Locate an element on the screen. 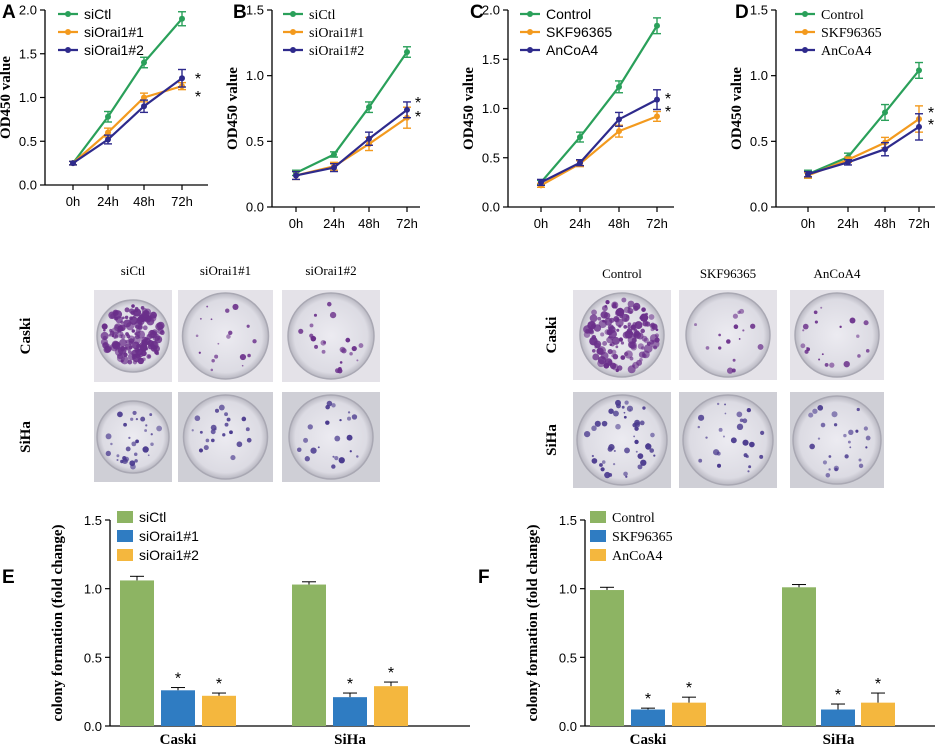 The image size is (941, 752). legend-label: Control is located at coordinates (568, 14).